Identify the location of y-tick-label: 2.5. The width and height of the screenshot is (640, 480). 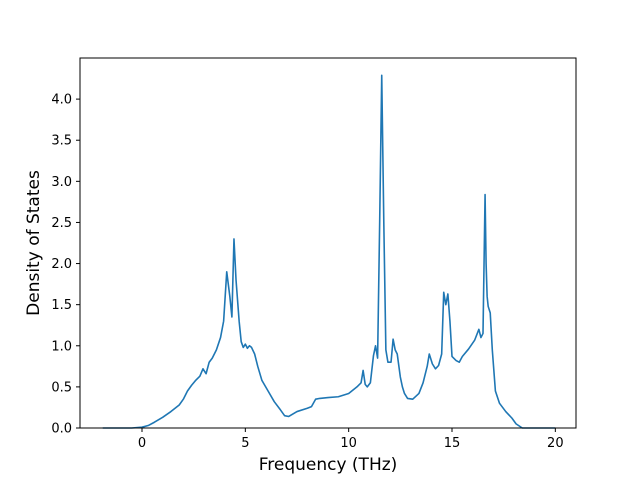
(61, 223).